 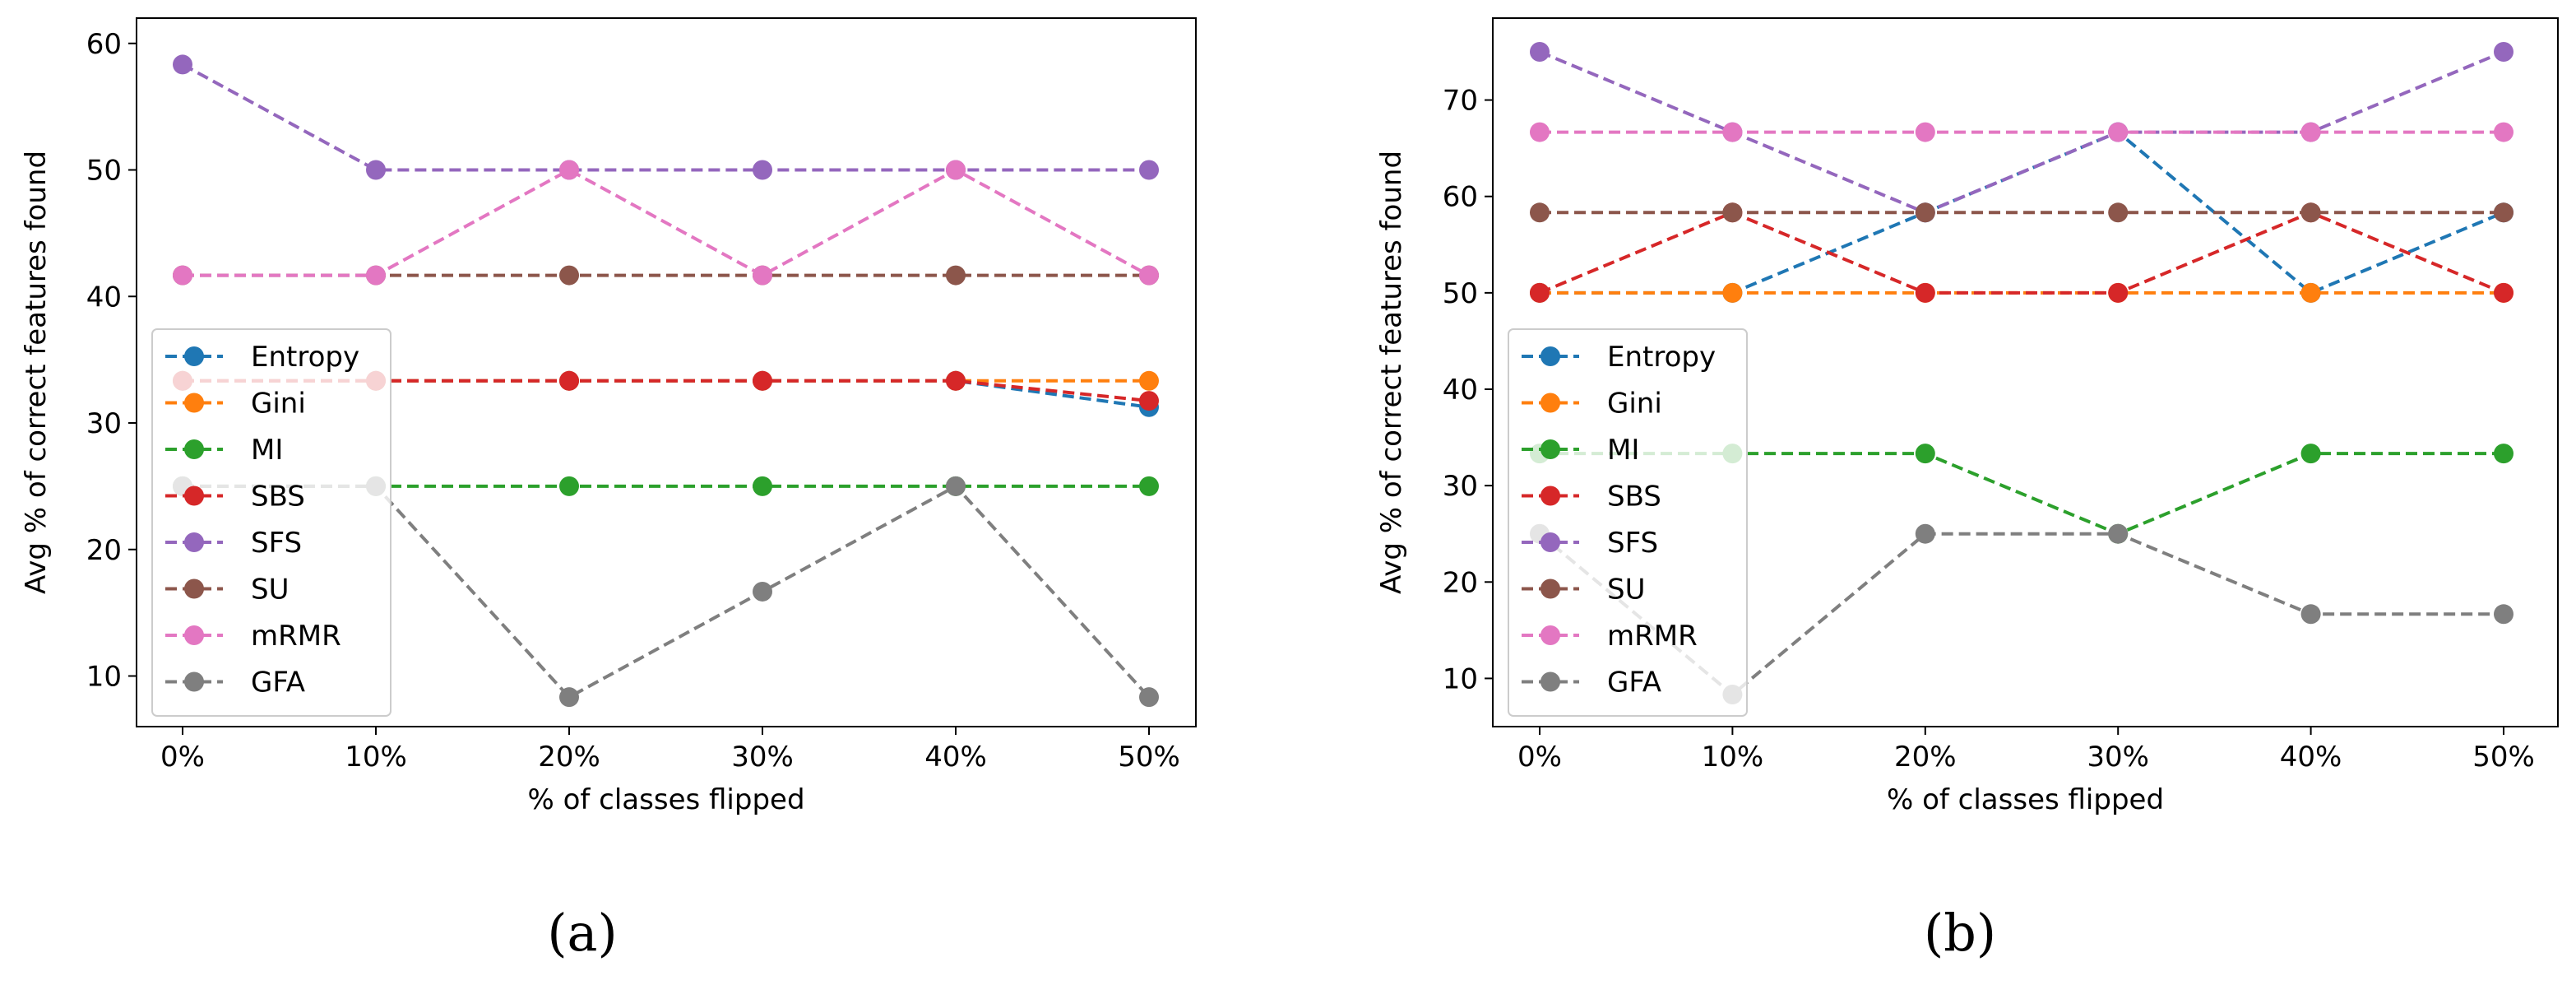 What do you see at coordinates (1461, 101) in the screenshot?
I see `y-tick-label: 70` at bounding box center [1461, 101].